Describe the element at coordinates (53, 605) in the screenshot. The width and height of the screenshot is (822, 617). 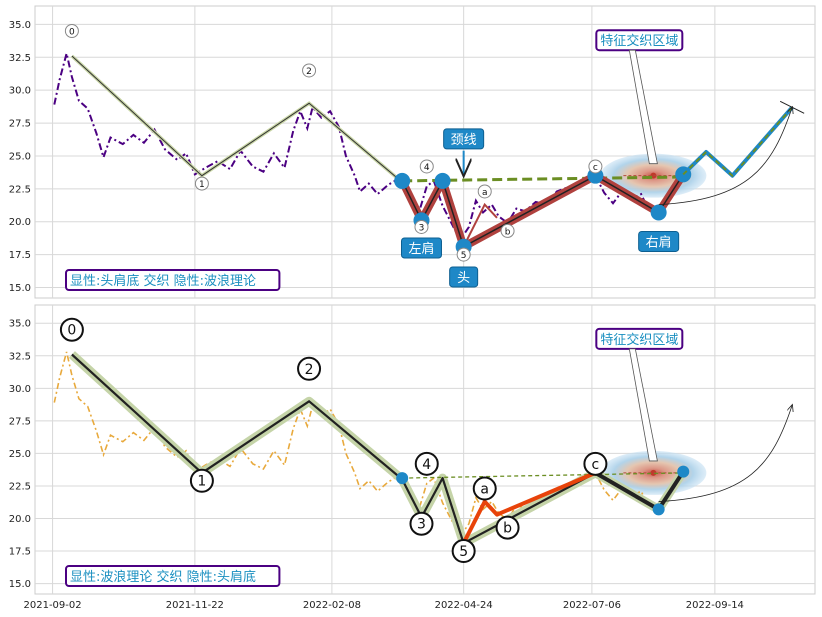
I see `x-tick-label: 2021-09-02` at that location.